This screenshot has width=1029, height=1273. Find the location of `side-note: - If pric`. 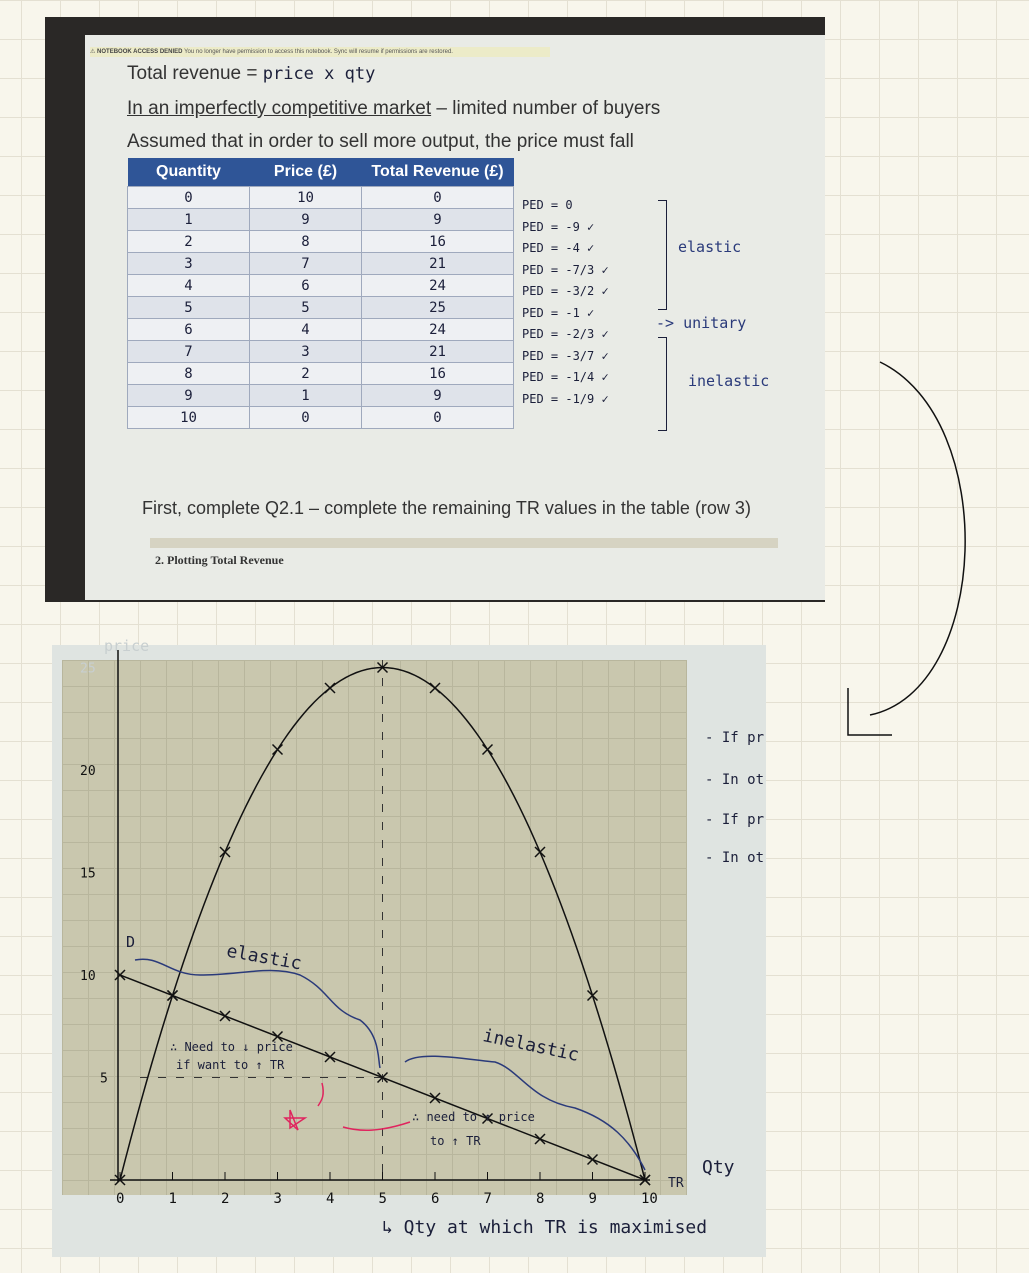

side-note: - If pric is located at coordinates (735, 738).